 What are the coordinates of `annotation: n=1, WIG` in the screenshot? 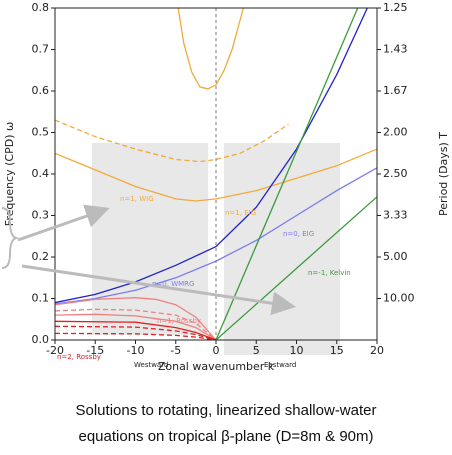 It's located at (137, 199).